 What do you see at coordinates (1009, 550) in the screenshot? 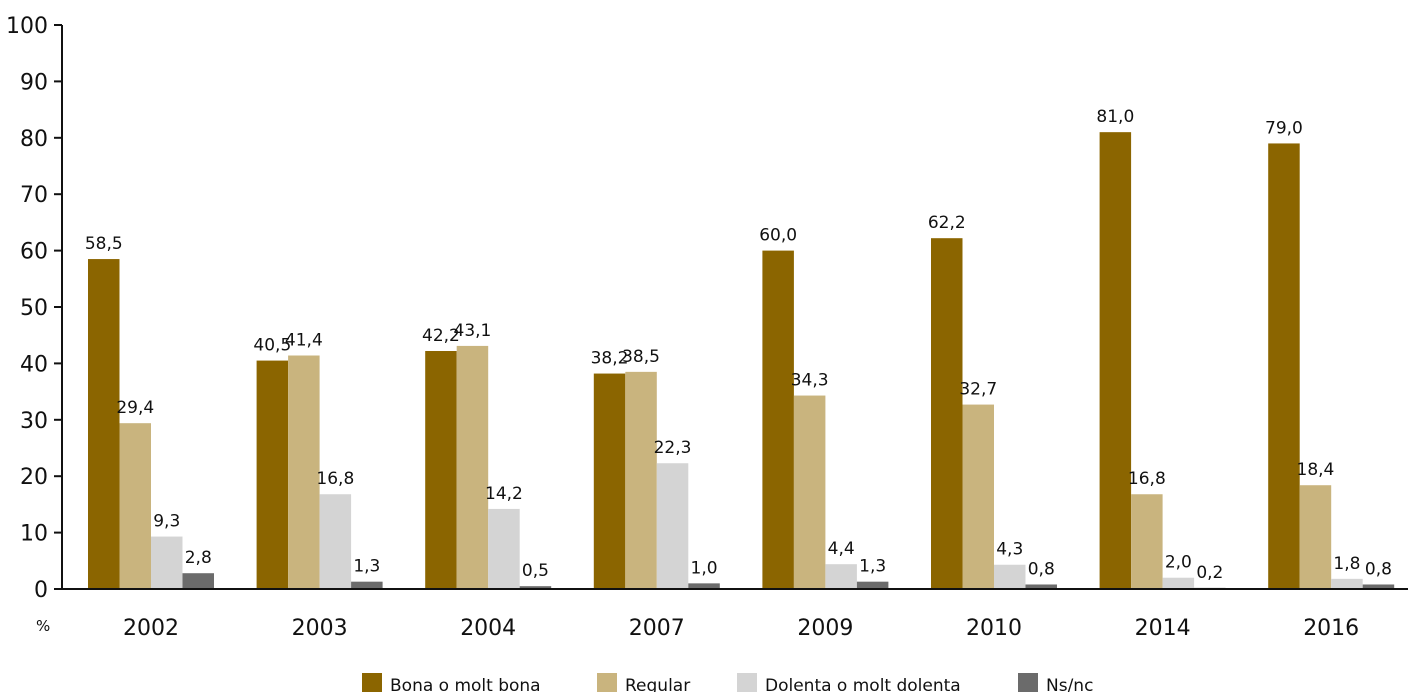
I see `value-label-dolenta-2010: 4,3` at bounding box center [1009, 550].